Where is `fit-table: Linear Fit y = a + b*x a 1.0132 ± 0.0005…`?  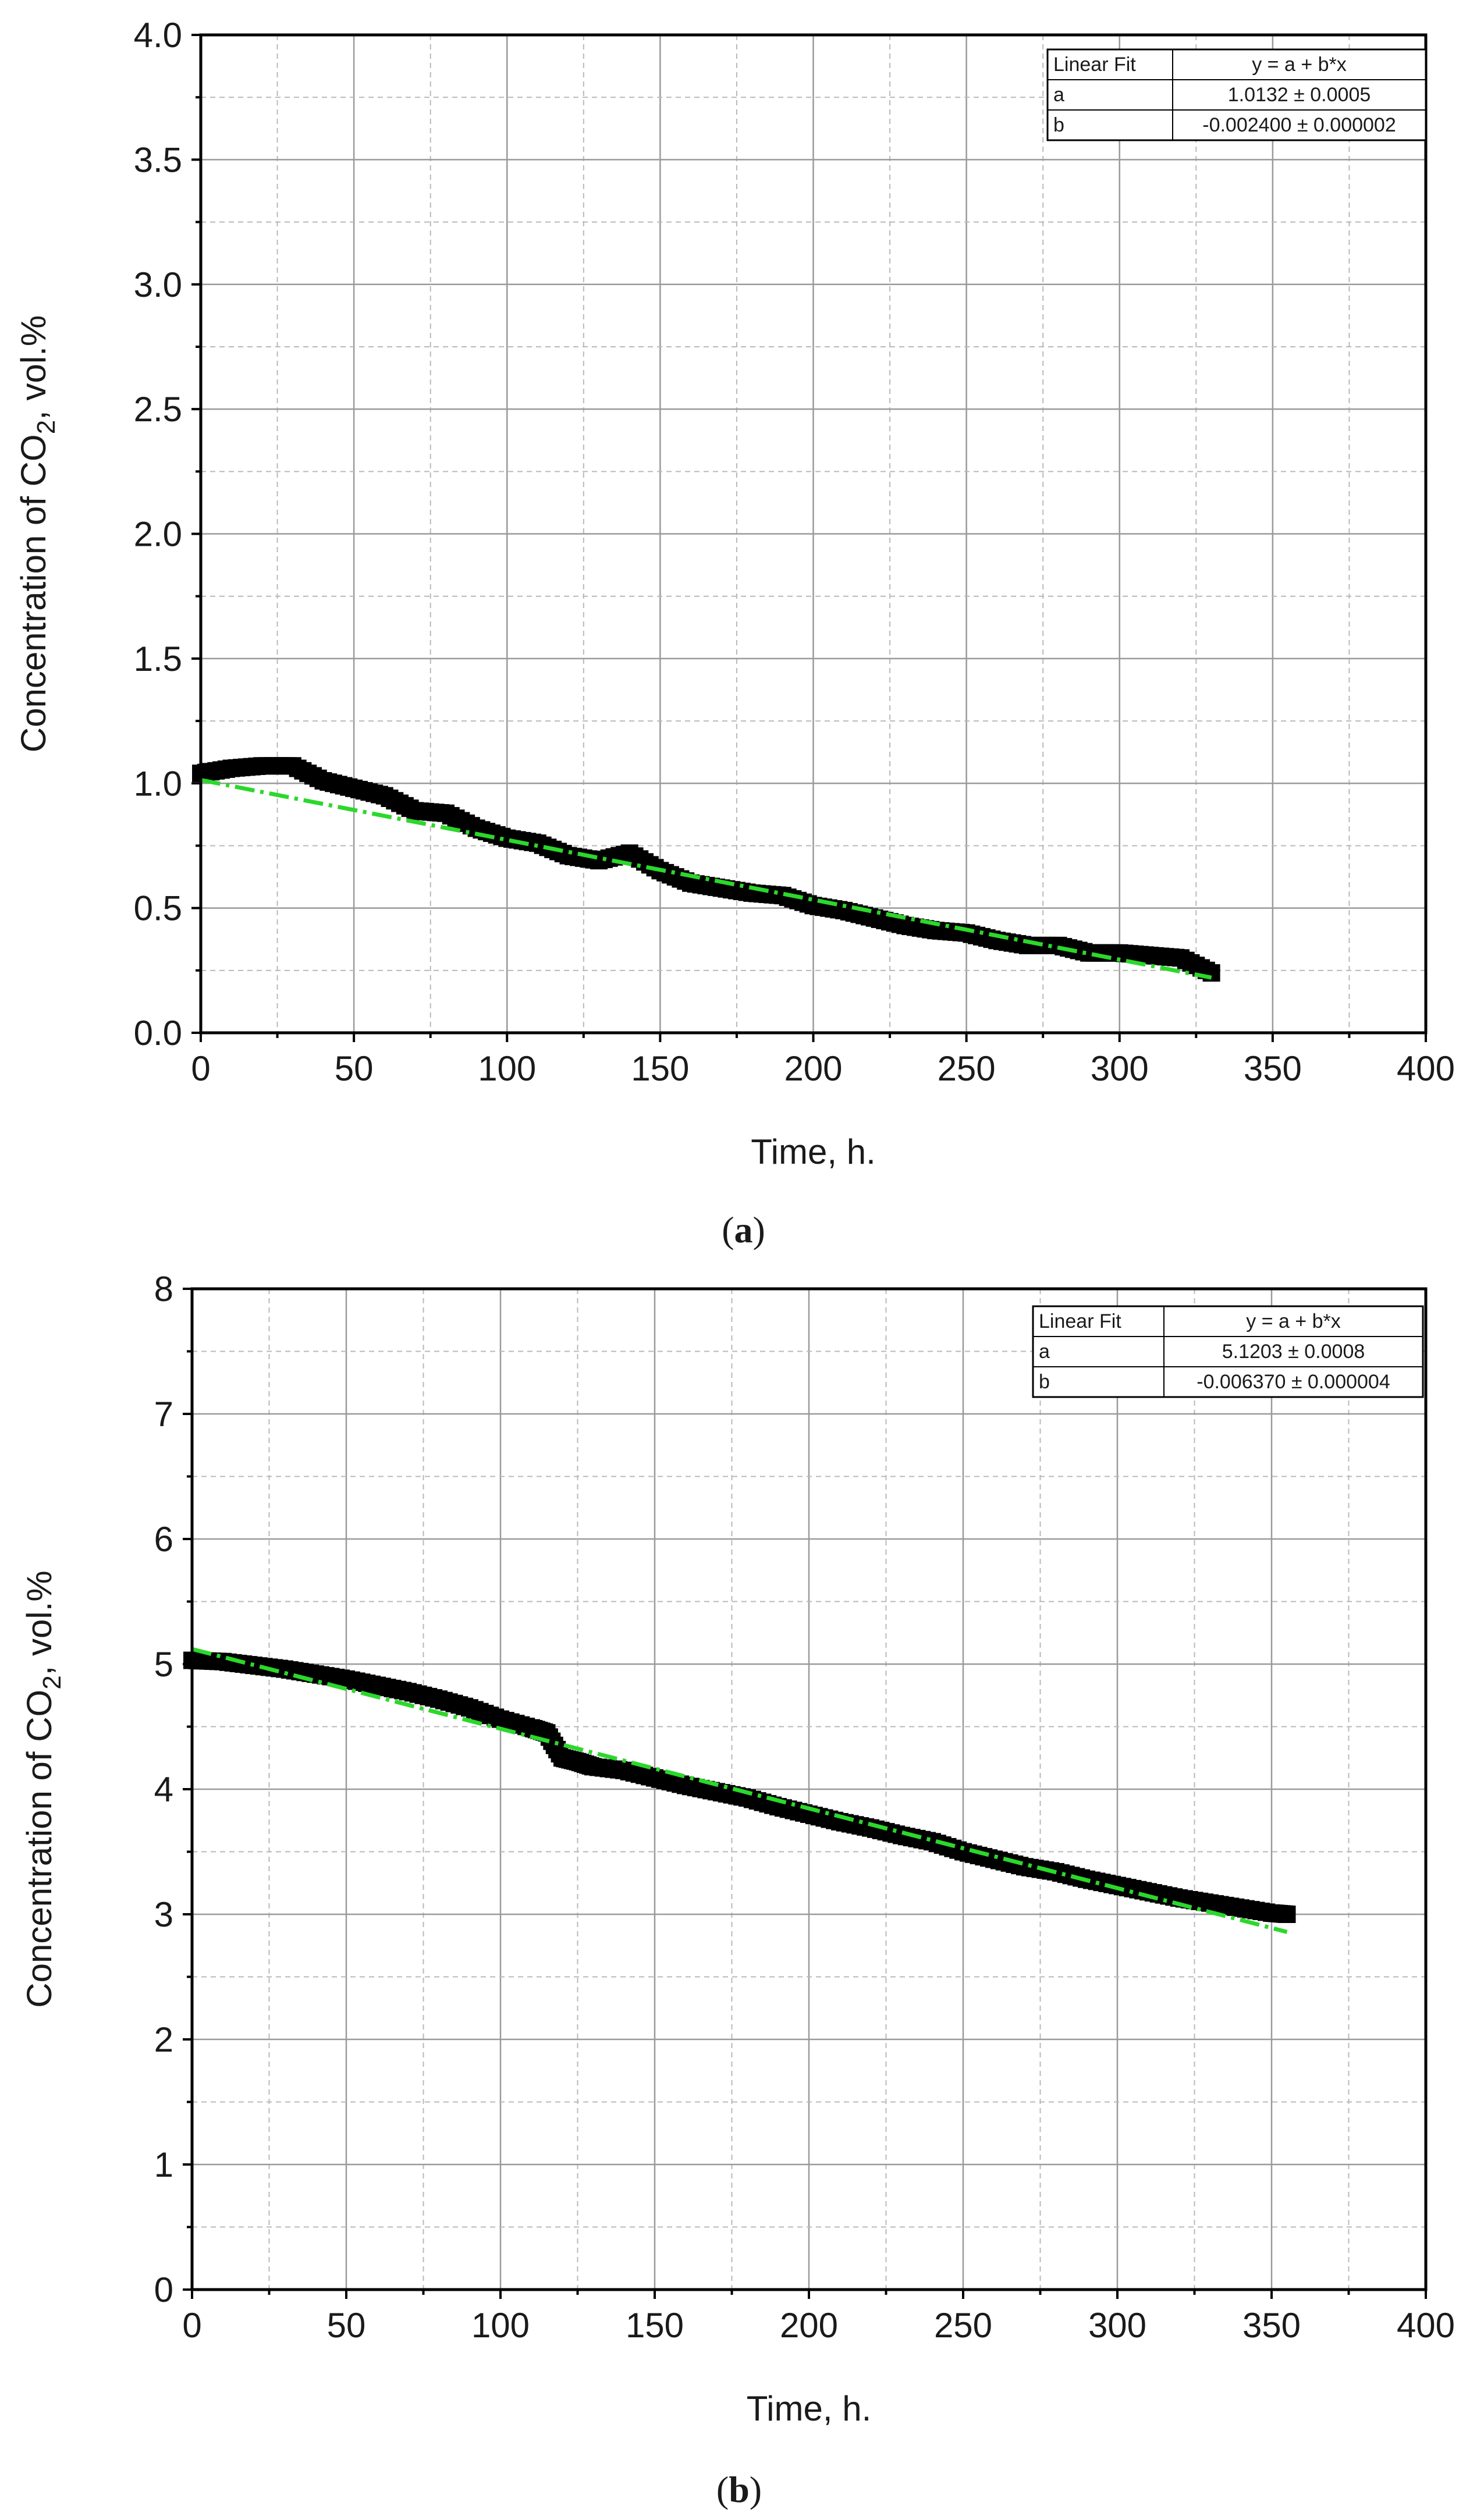
fit-table: Linear Fit y = a + b*x a 1.0132 ± 0.0005… is located at coordinates (1236, 94).